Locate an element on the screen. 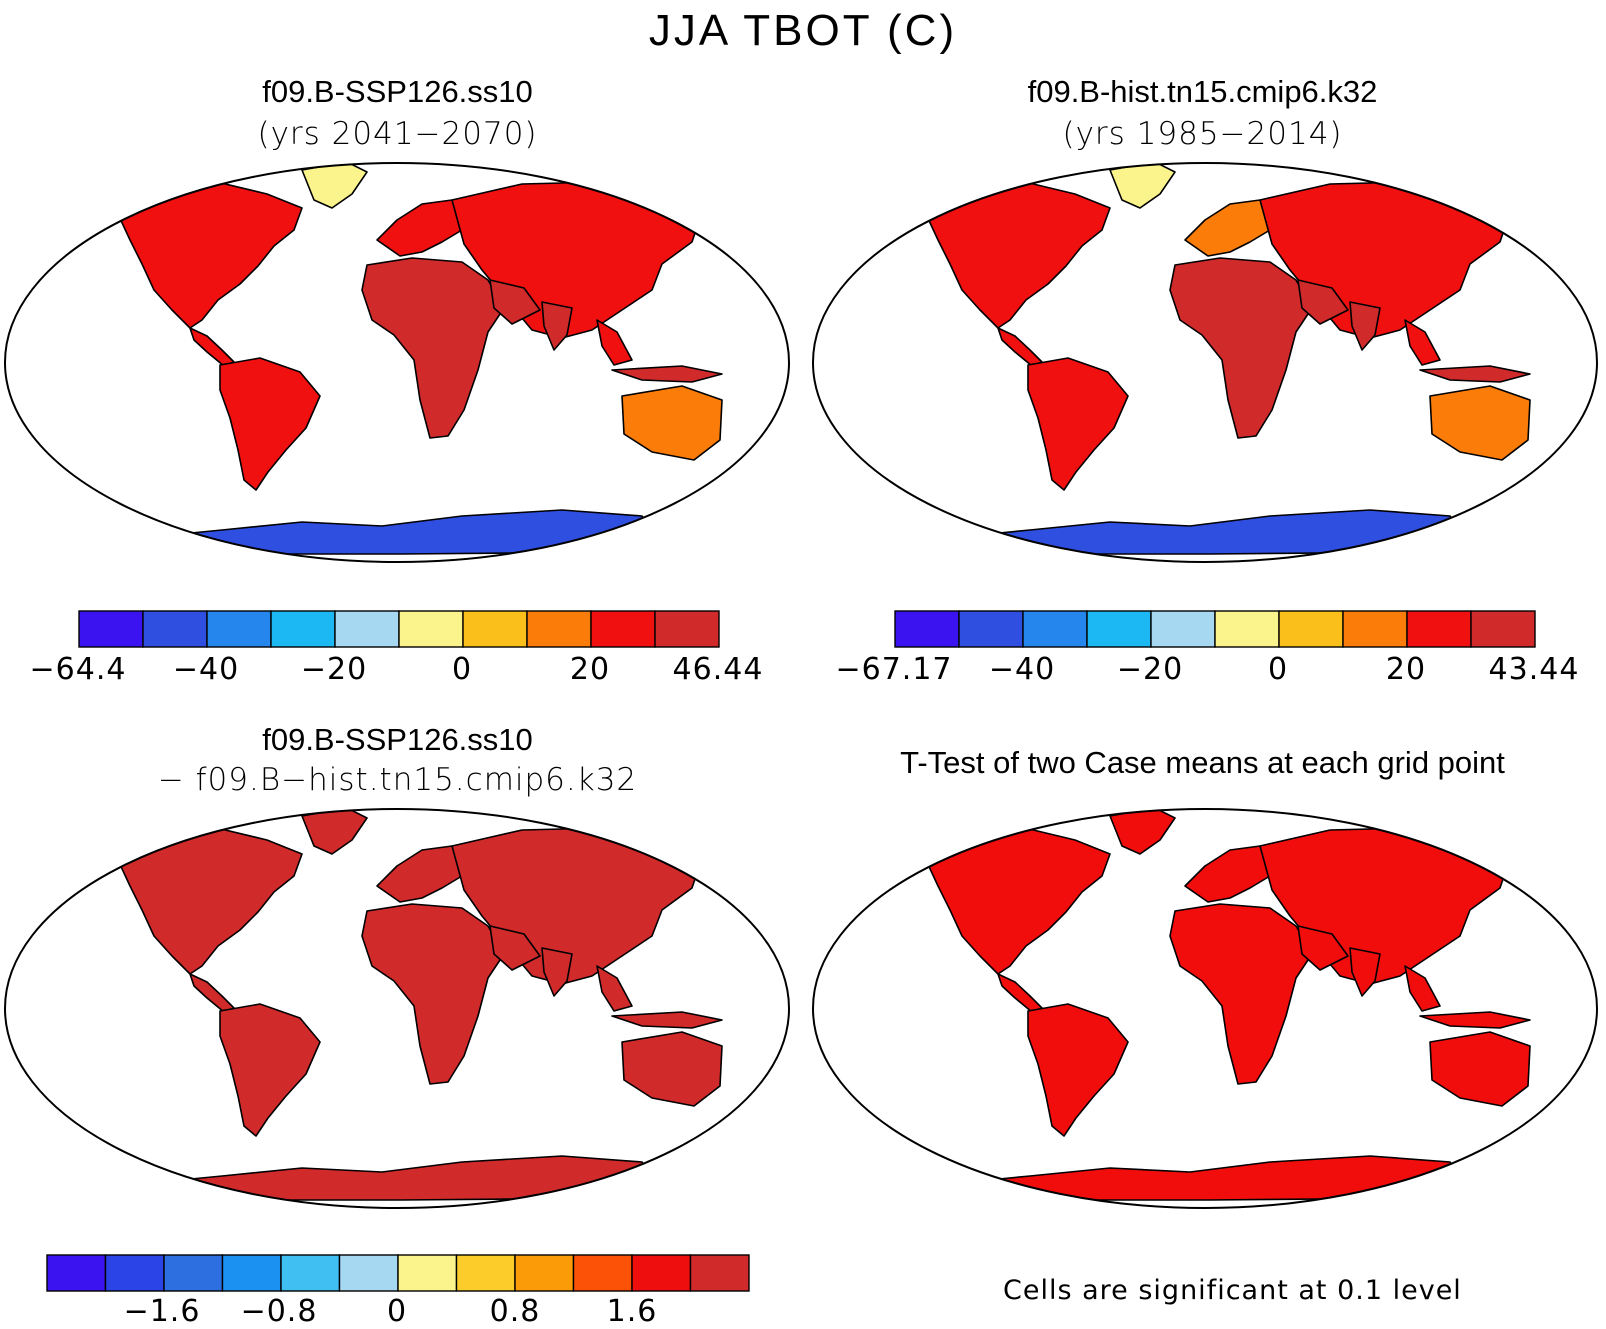 Image resolution: width=1606 pixels, height=1329 pixels. panel-tl-tick: −40 is located at coordinates (206, 669).